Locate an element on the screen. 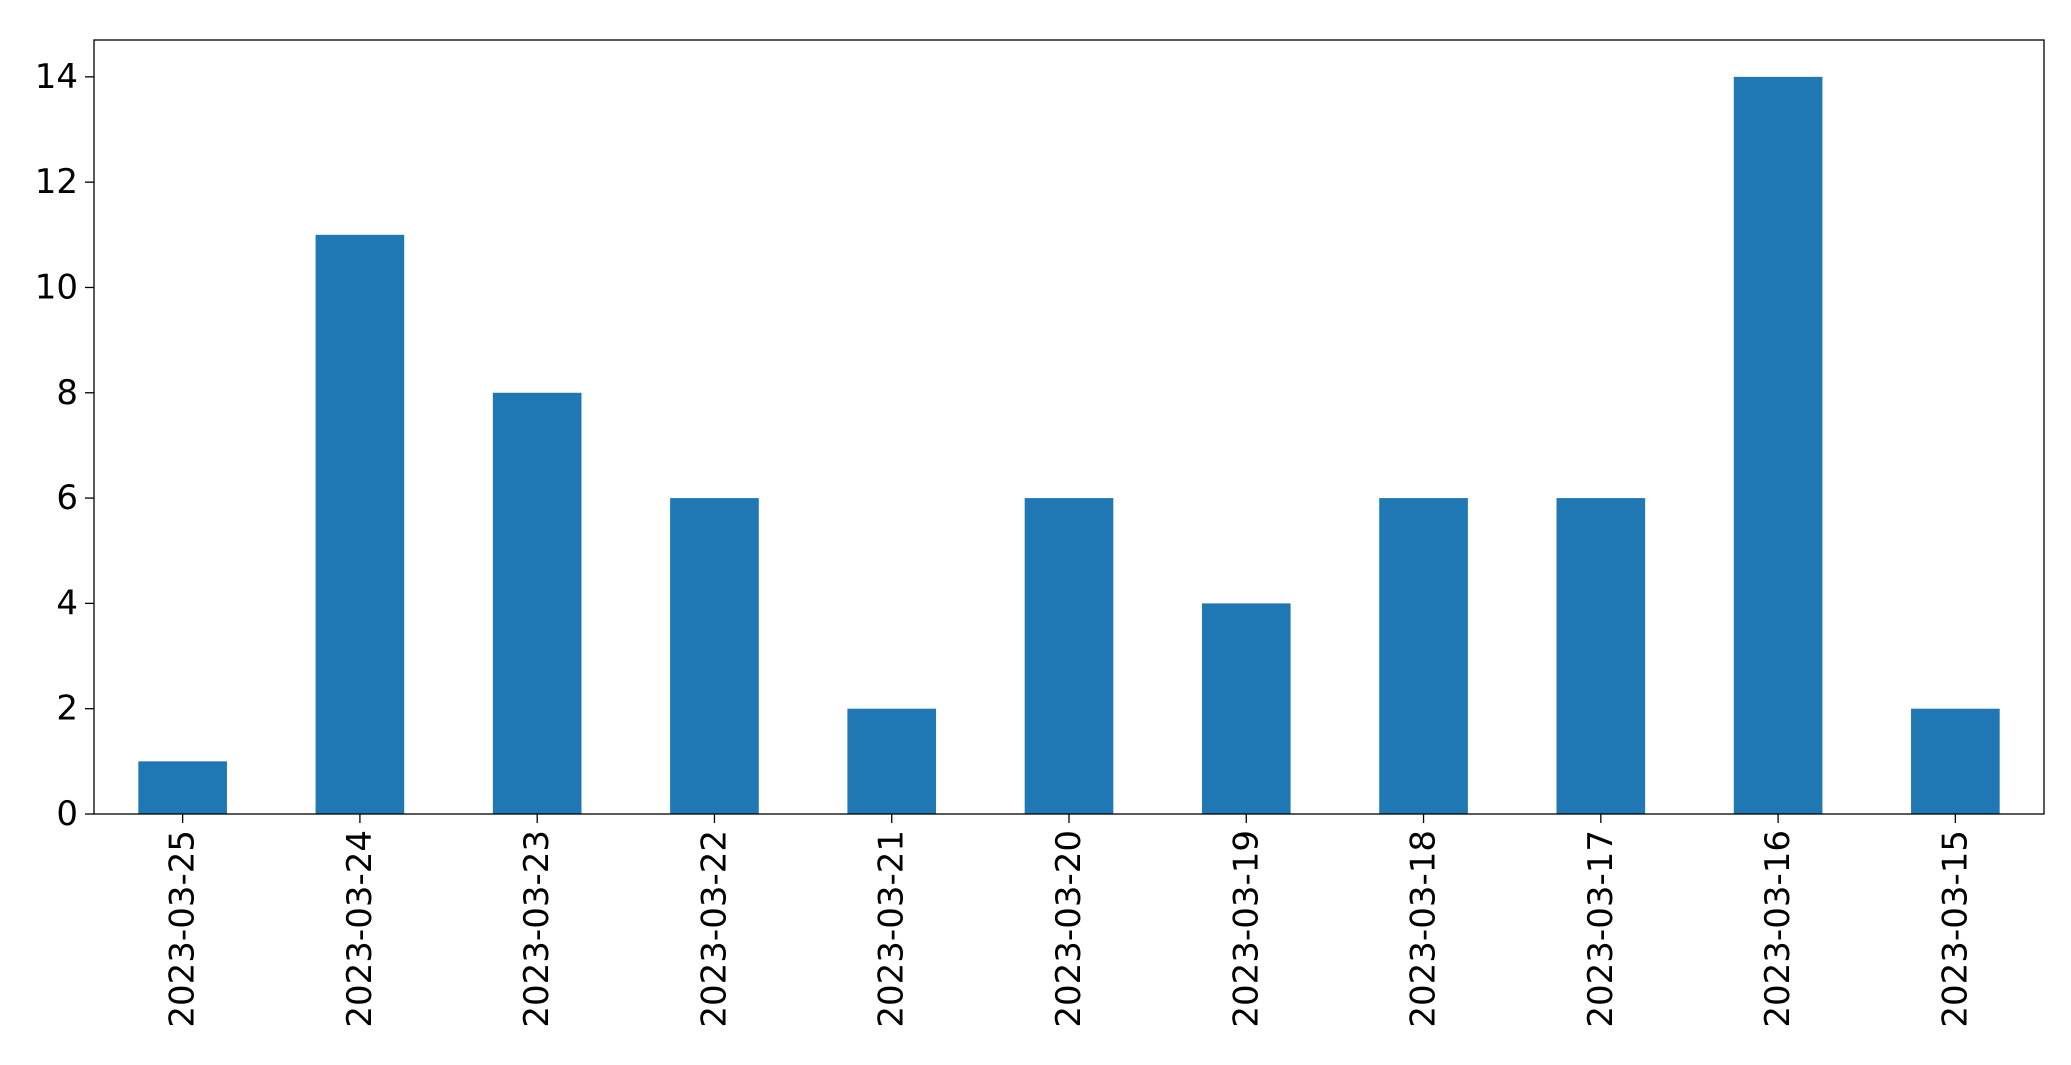  x-tick-label: 2023-03-20 is located at coordinates (1069, 929).